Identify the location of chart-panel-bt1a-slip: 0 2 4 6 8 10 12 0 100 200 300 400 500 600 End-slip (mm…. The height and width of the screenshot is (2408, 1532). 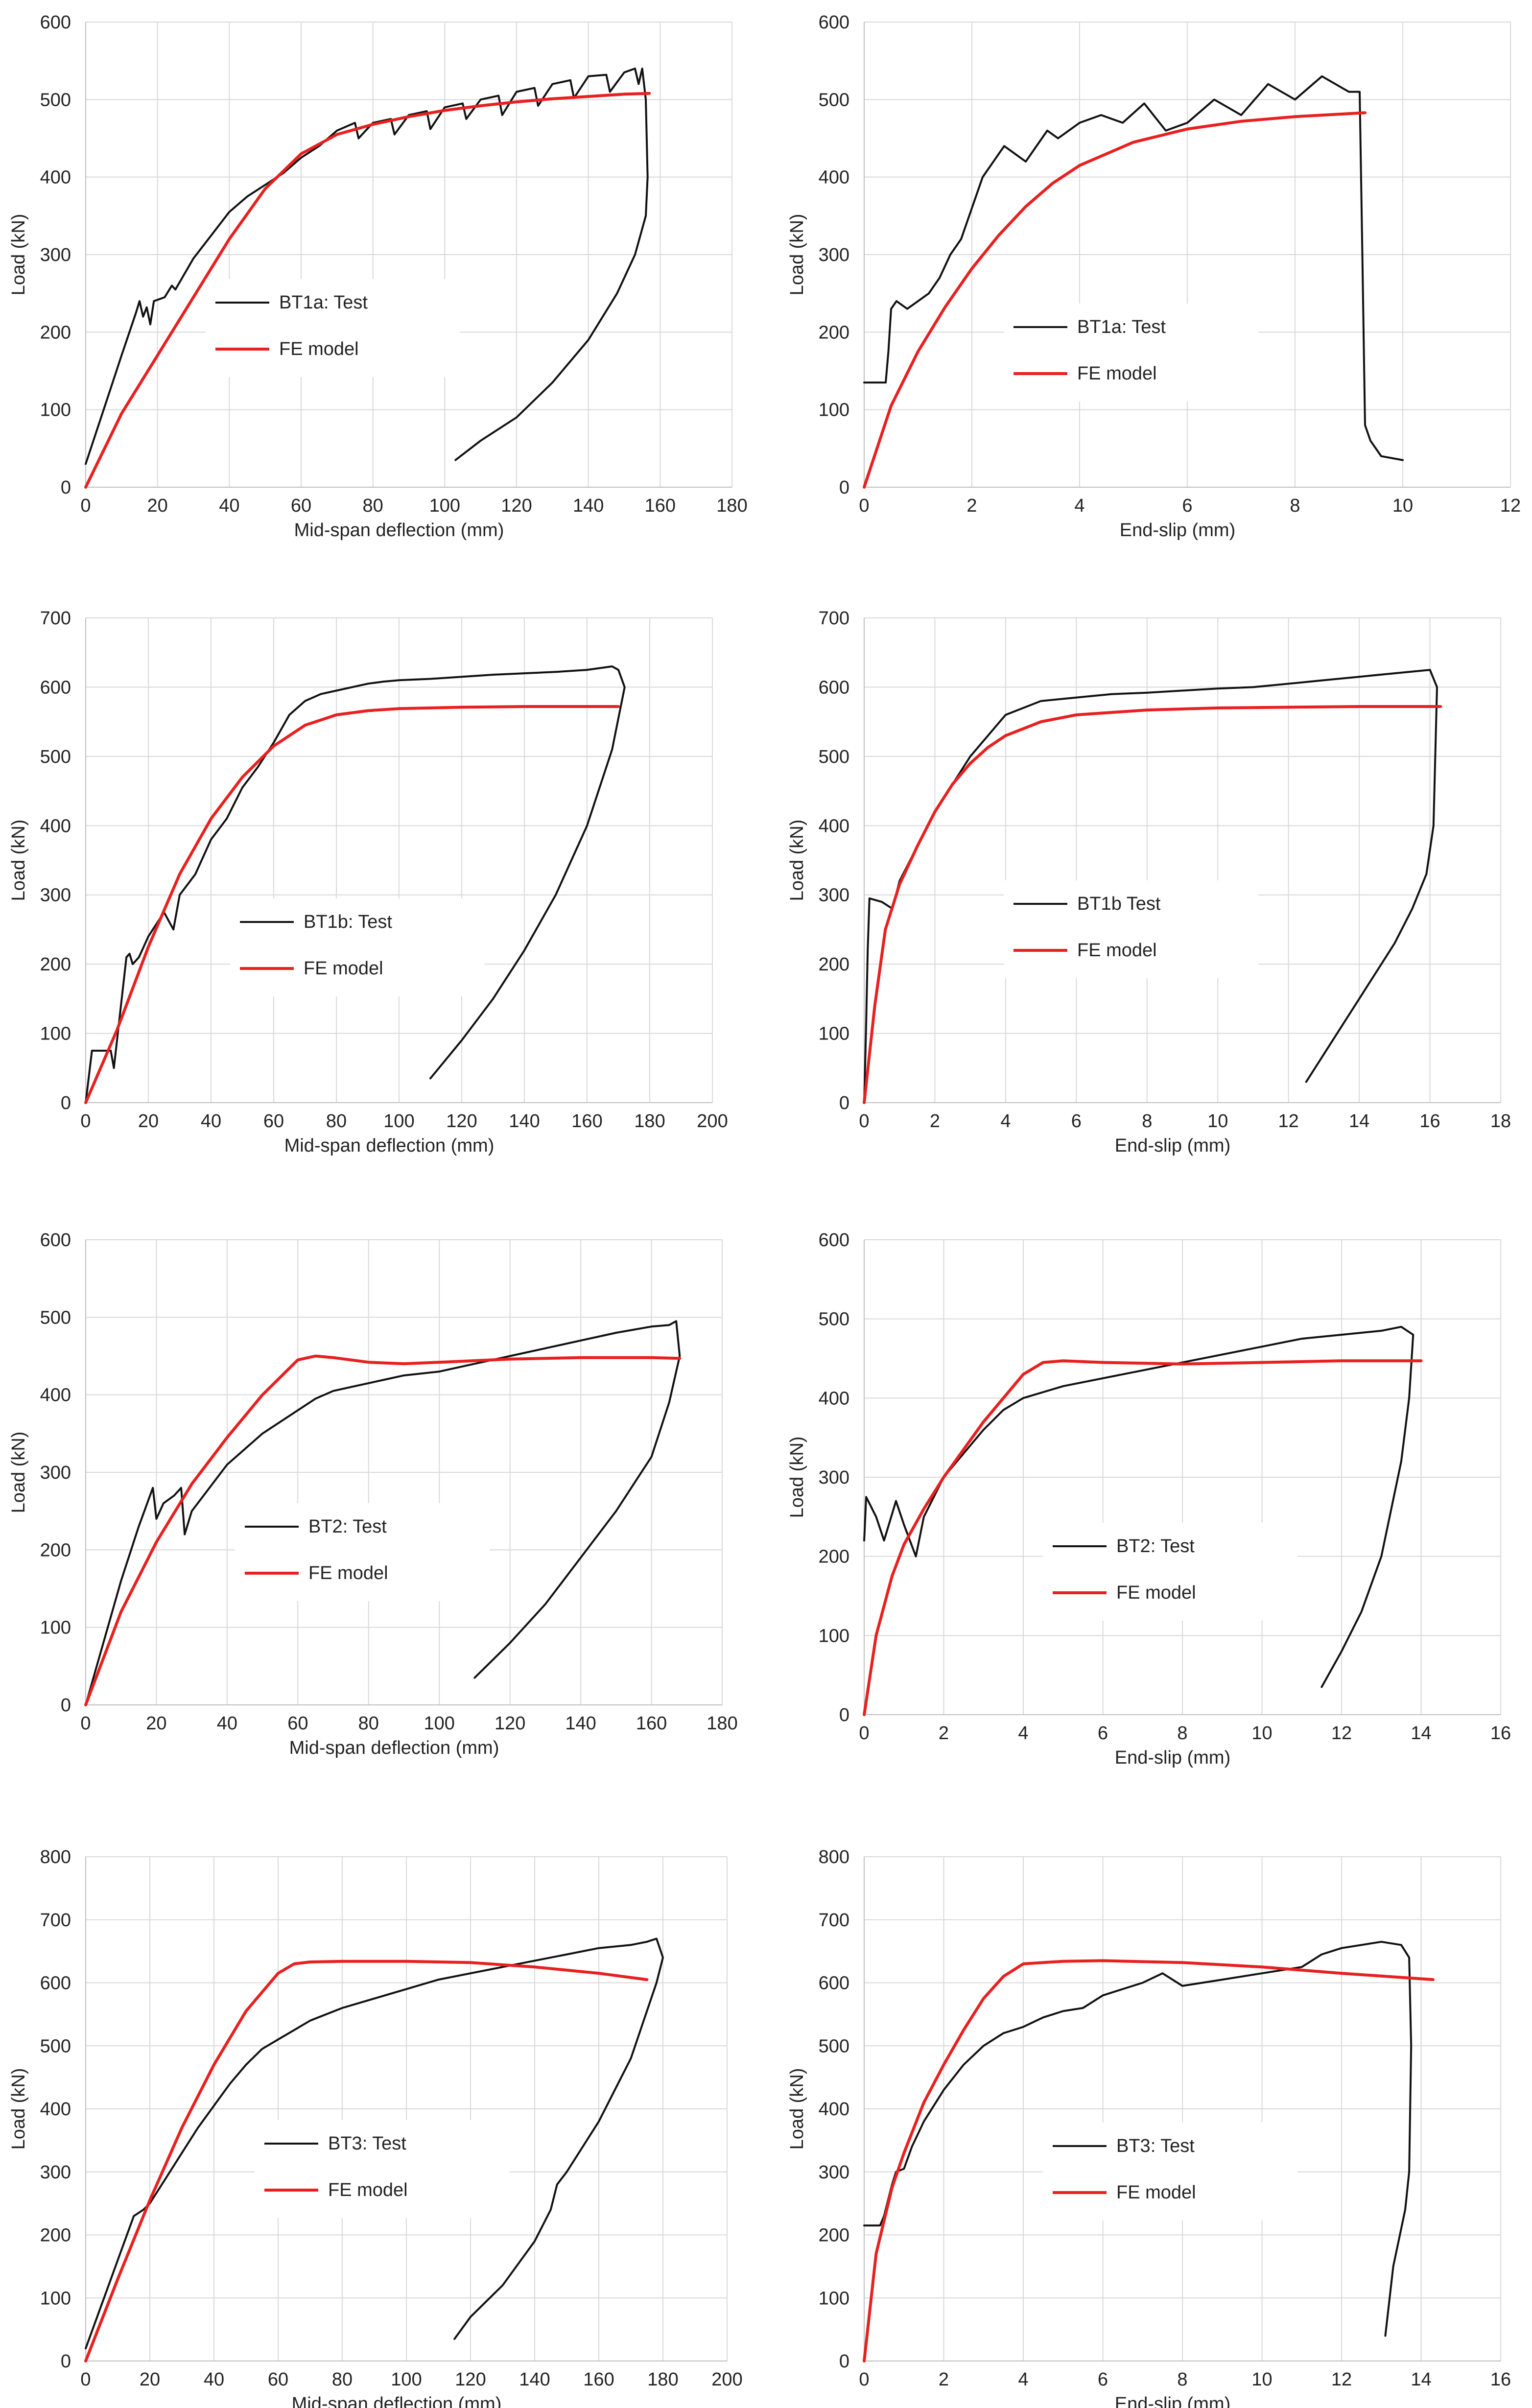
(1154, 276).